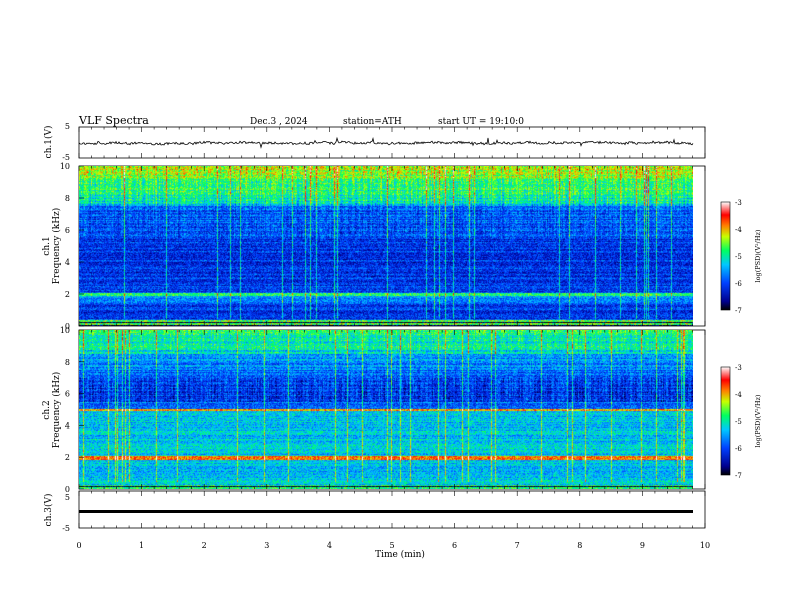 The width and height of the screenshot is (792, 612). Describe the element at coordinates (454, 545) in the screenshot. I see `x-tick-label: 6` at that location.